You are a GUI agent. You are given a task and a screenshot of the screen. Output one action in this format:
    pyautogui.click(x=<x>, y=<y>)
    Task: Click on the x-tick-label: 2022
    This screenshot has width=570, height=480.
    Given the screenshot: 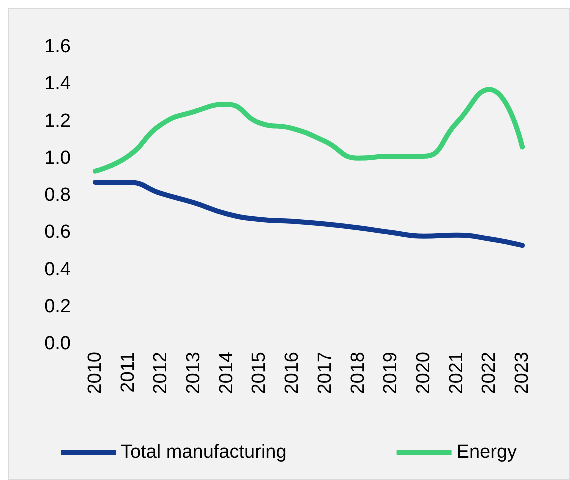 What is the action you would take?
    pyautogui.click(x=489, y=373)
    